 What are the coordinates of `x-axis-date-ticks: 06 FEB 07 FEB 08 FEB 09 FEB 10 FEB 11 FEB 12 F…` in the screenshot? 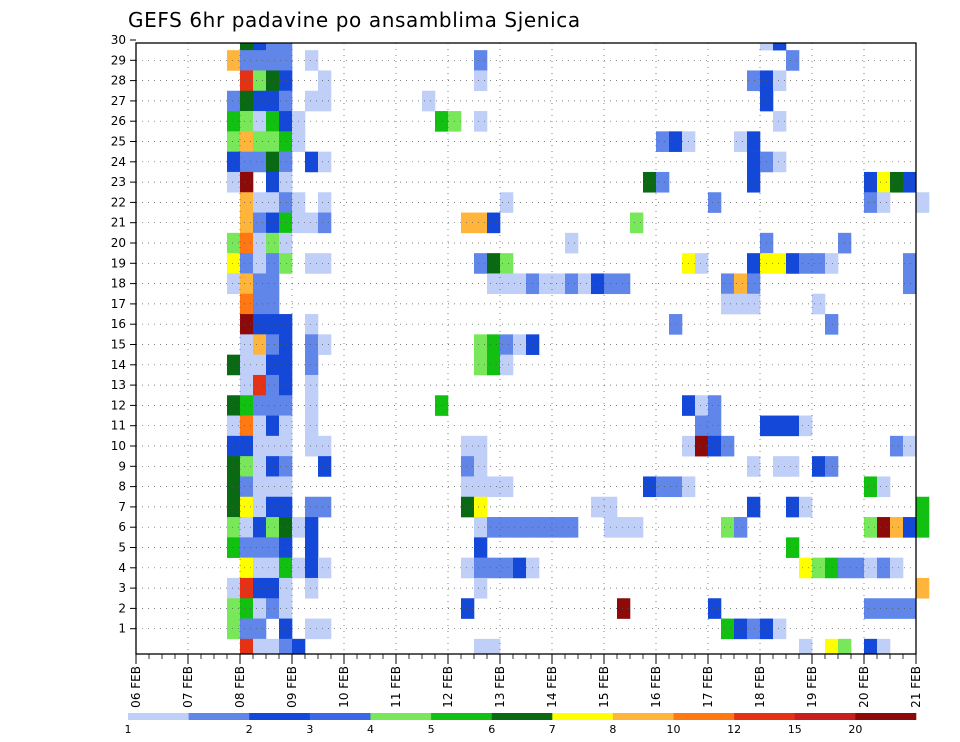 It's located at (526, 681).